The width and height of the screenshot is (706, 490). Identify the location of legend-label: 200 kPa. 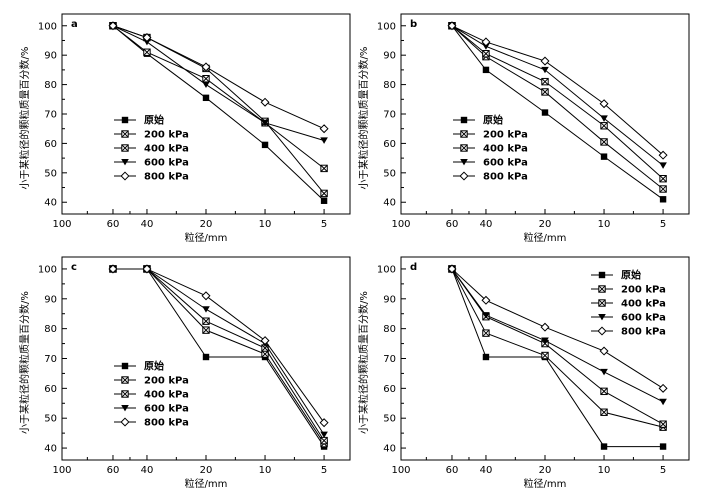
(505, 135).